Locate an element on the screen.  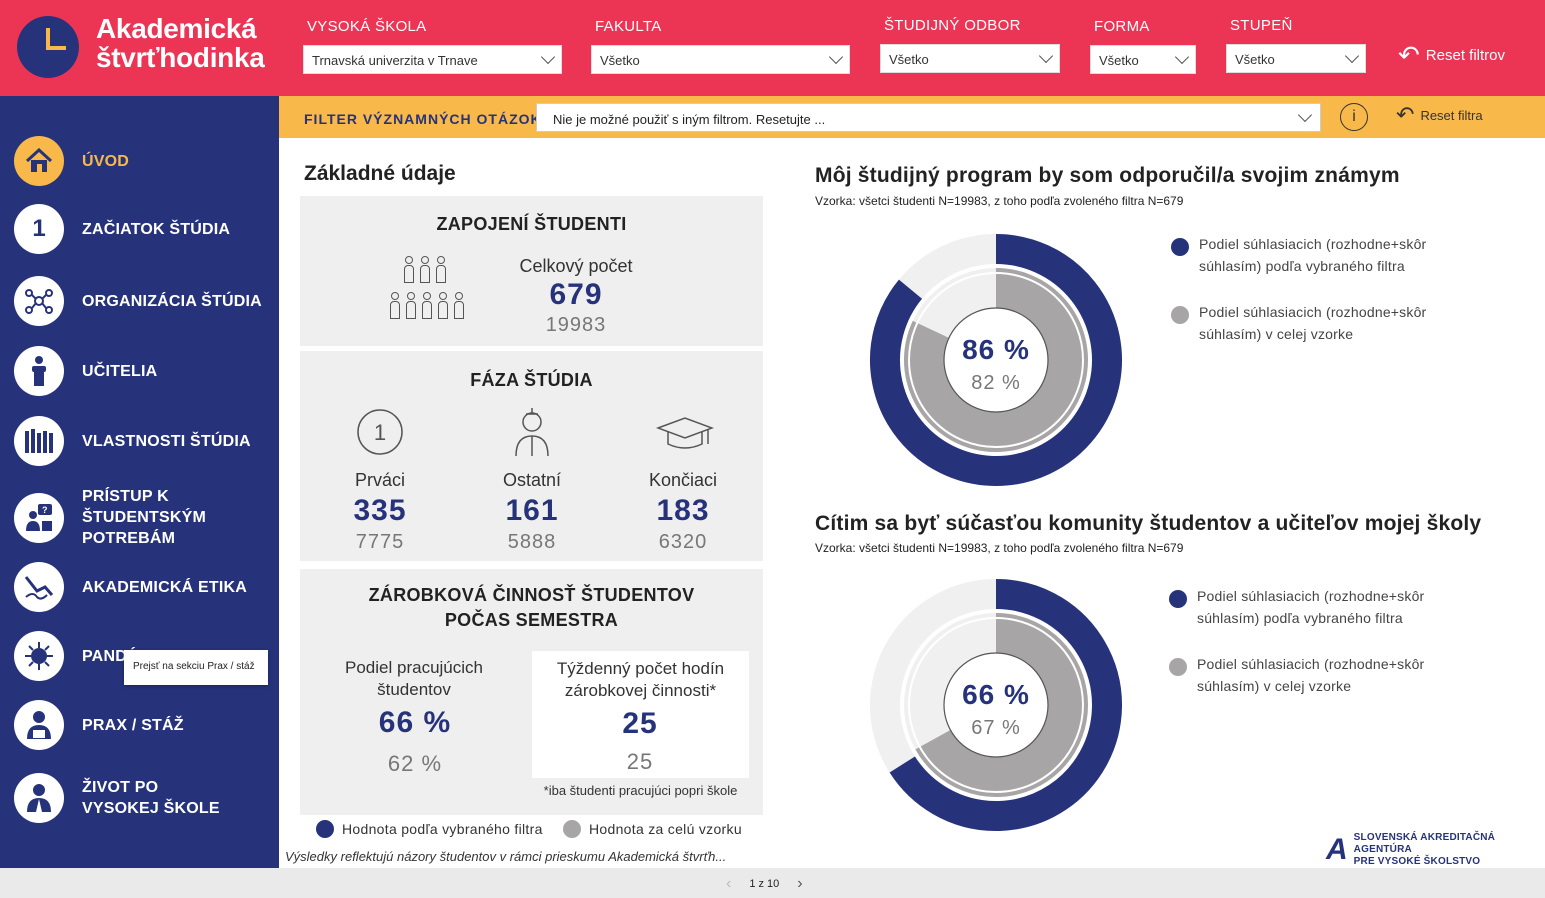
first-year-icon: 1 is located at coordinates (380, 432).